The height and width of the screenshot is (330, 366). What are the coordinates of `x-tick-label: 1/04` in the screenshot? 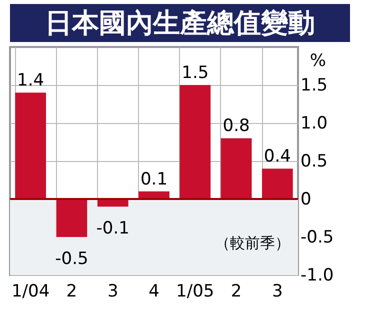 It's located at (30, 292).